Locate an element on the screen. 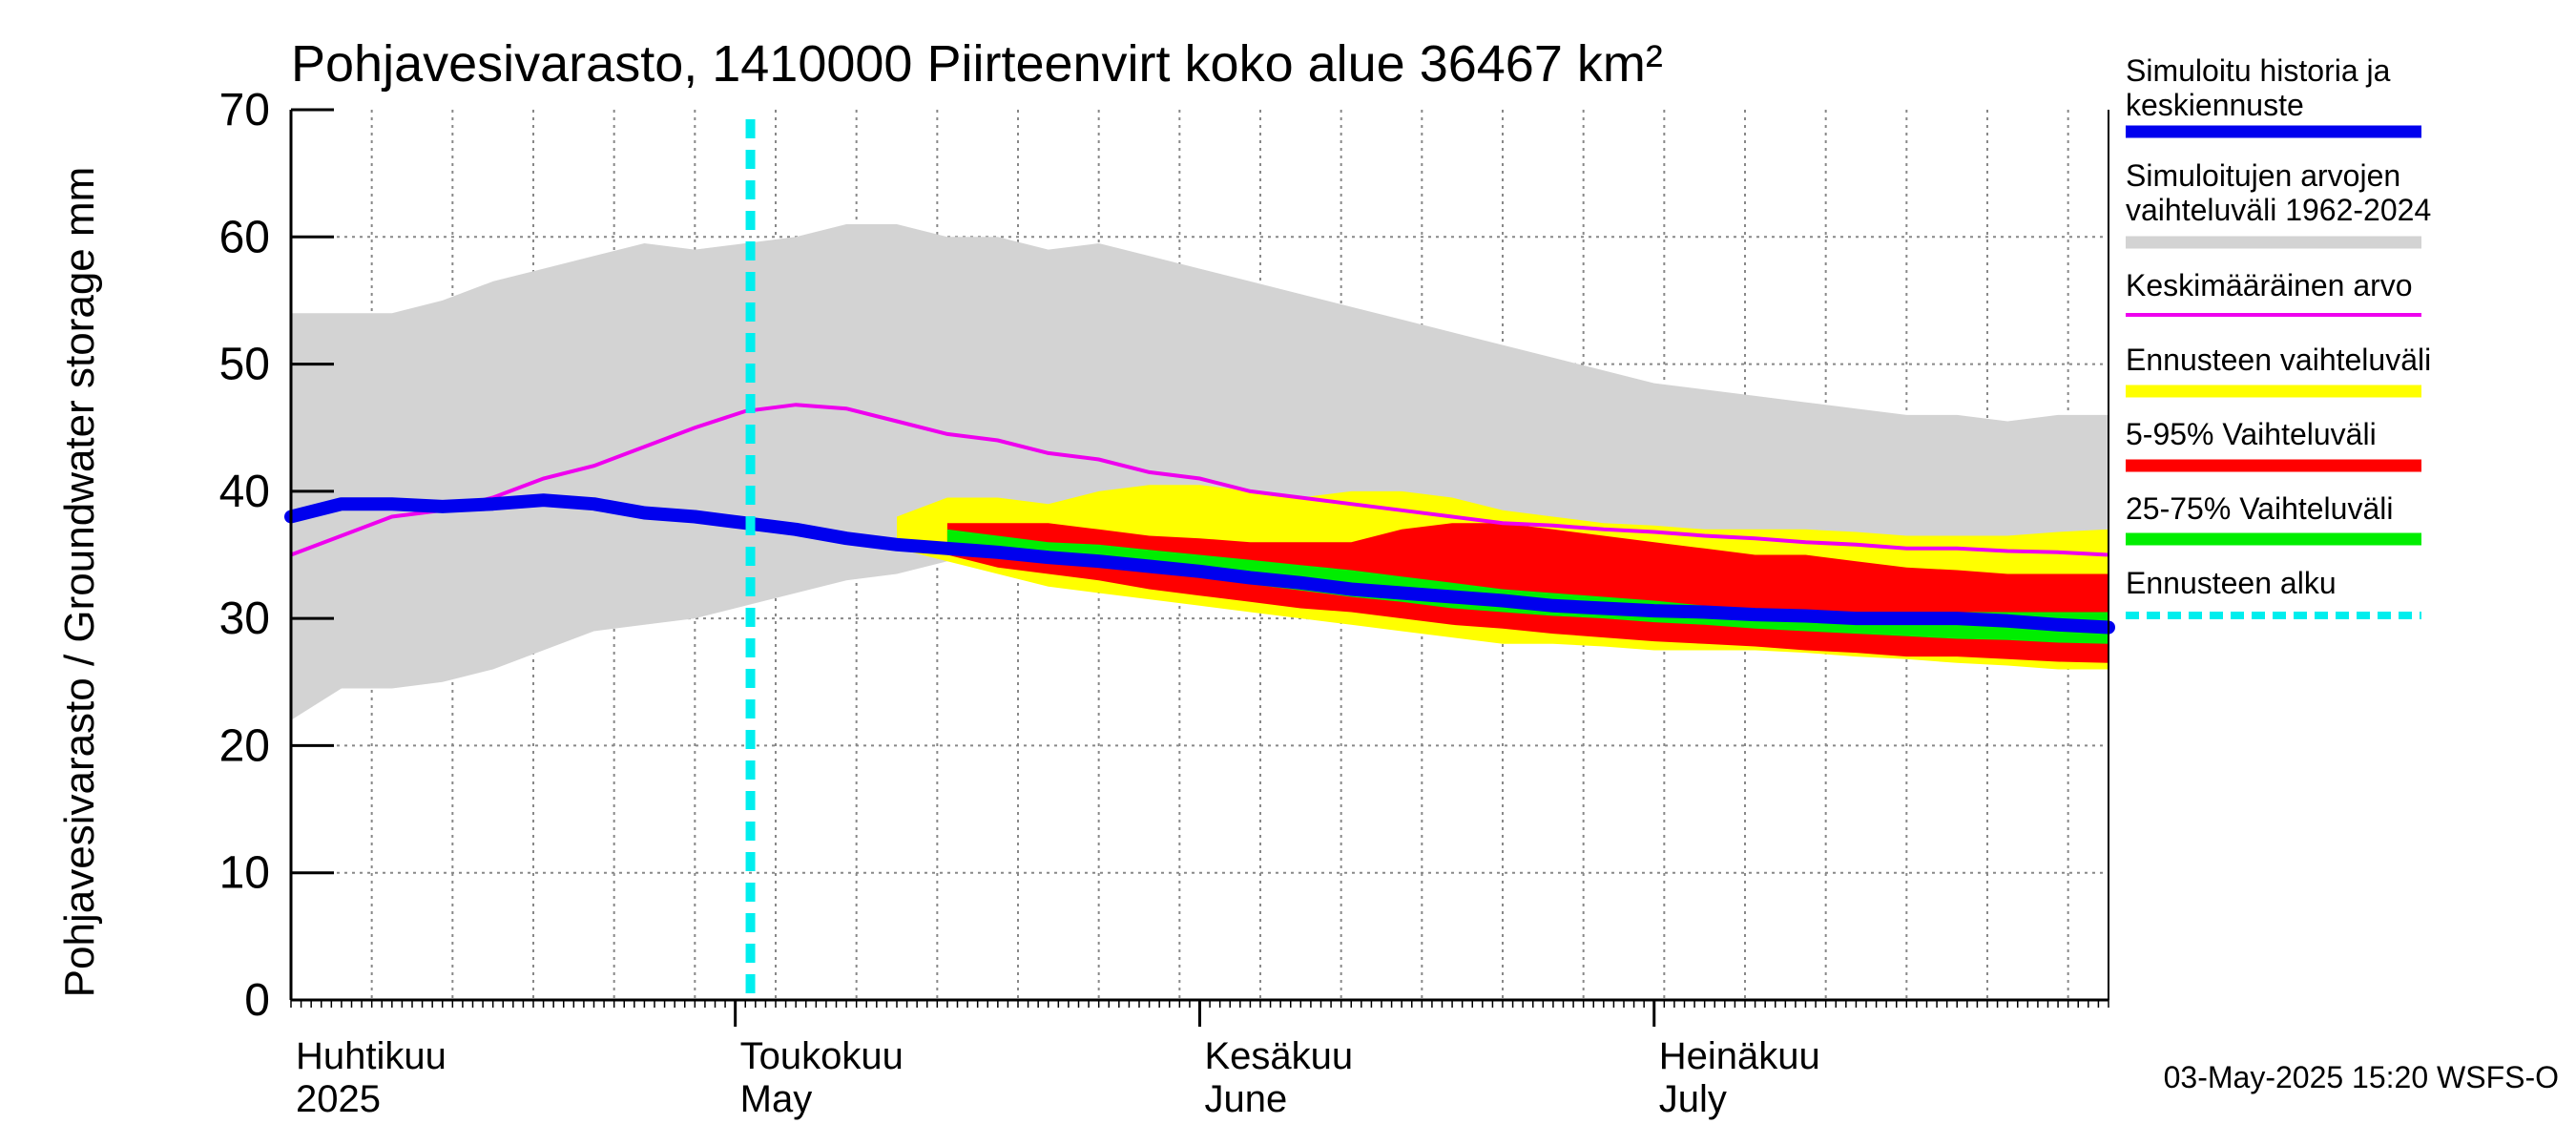  y-tick-label: 30 is located at coordinates (244, 618).